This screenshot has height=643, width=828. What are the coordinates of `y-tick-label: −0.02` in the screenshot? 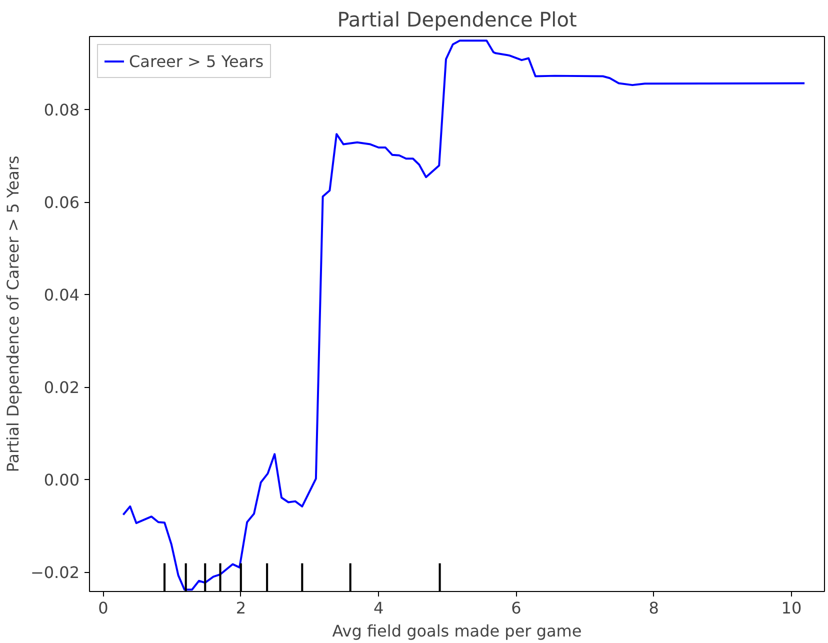 It's located at (55, 572).